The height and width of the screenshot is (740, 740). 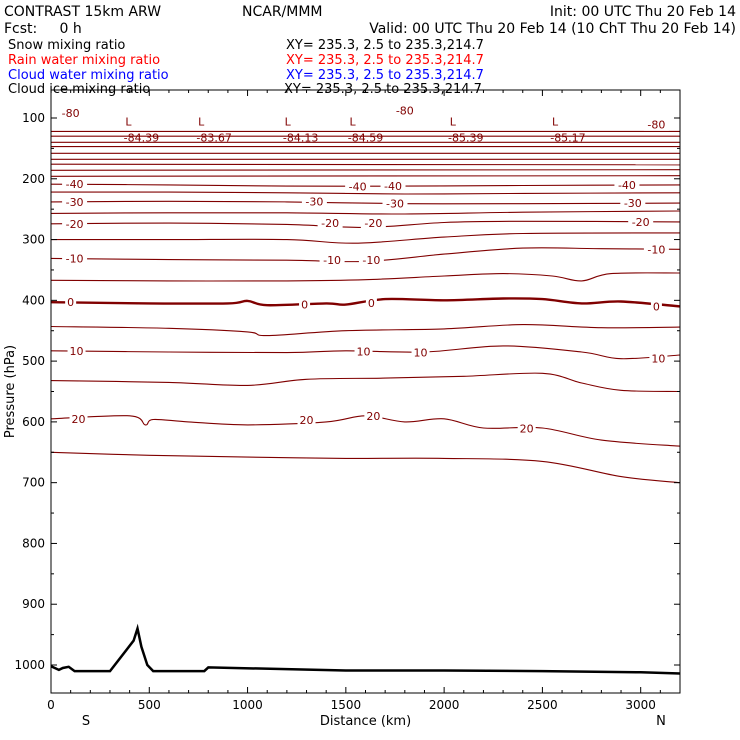 What do you see at coordinates (33, 543) in the screenshot?
I see `y-tick-label: 800` at bounding box center [33, 543].